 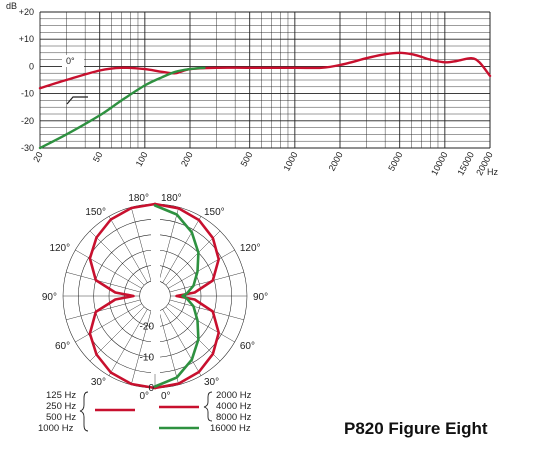 I want to click on x-tick-label: 20, so click(x=38, y=157).